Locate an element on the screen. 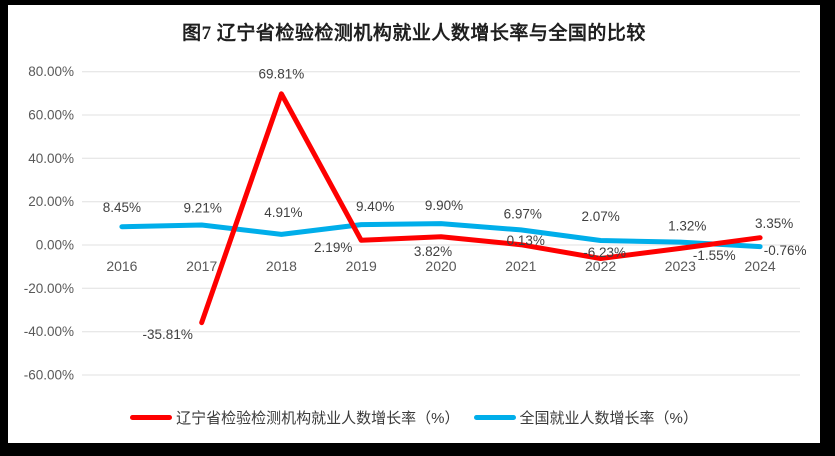 This screenshot has width=835, height=456. legend: 辽宁省检验检测机构就业人数增长率（%） 全国就业人数增长率（%） is located at coordinates (414, 417).